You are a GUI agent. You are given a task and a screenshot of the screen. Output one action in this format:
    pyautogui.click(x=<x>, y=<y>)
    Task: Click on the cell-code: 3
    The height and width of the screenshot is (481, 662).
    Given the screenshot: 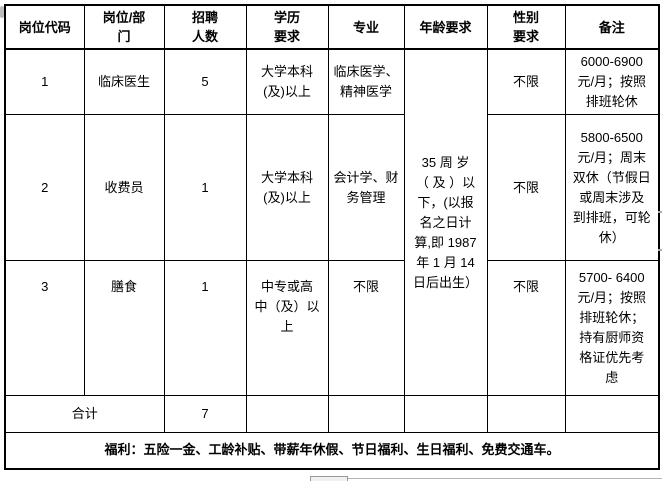 What is the action you would take?
    pyautogui.click(x=44, y=328)
    